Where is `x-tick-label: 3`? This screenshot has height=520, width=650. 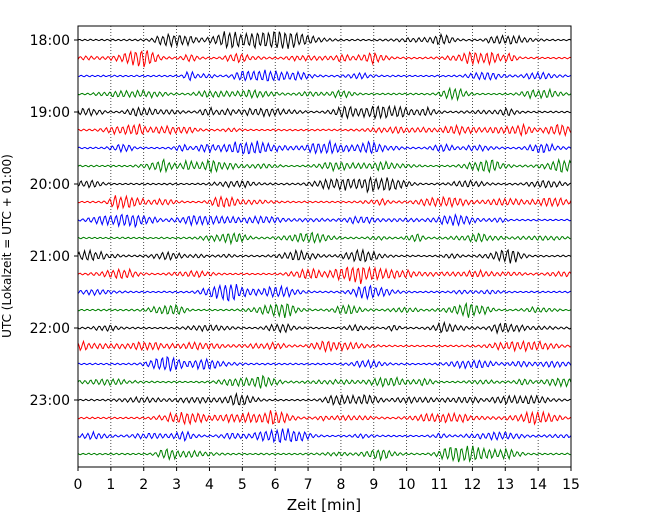 x-tick-label: 3 is located at coordinates (176, 485).